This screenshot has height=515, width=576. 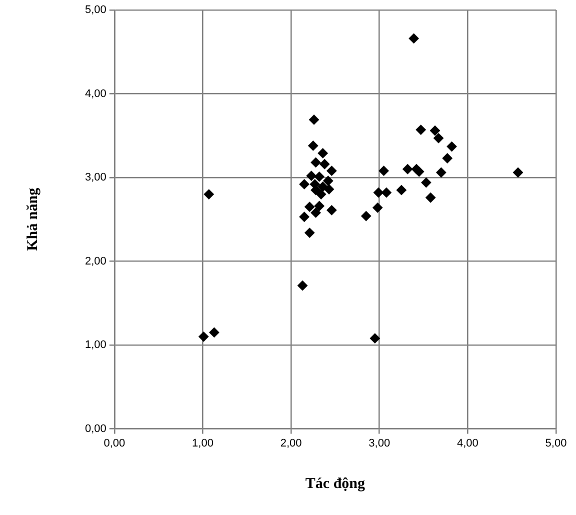 What do you see at coordinates (467, 443) in the screenshot?
I see `x-tick-label: 4,00` at bounding box center [467, 443].